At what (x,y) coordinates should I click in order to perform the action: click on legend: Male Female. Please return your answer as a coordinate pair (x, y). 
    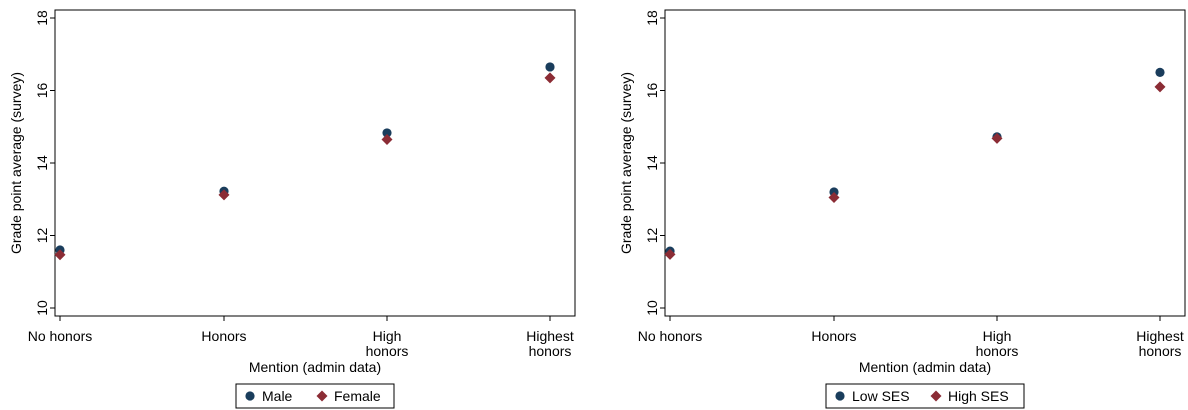
    Looking at the image, I should click on (315, 396).